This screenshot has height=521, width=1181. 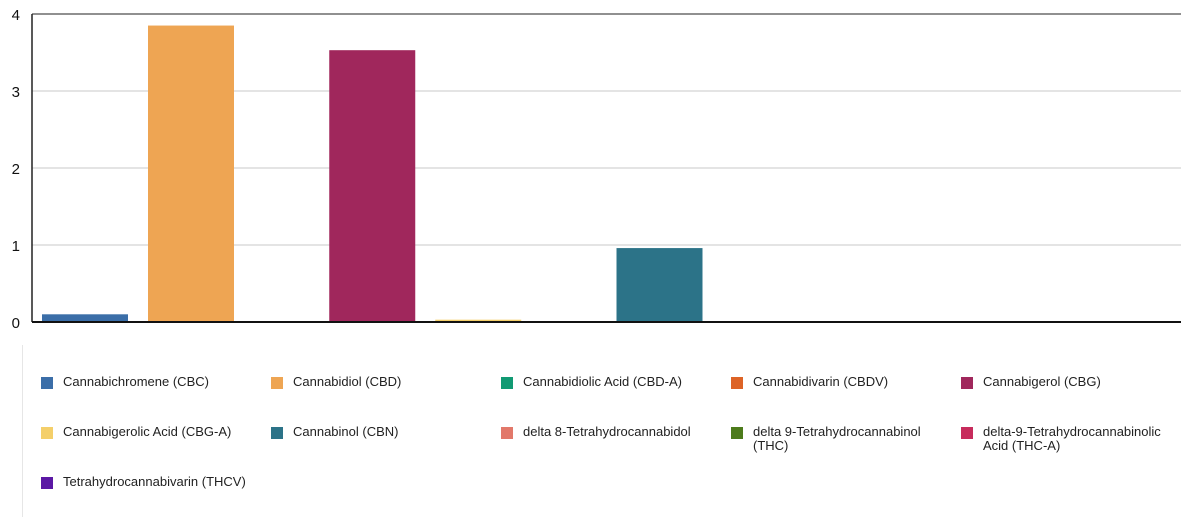 I want to click on legend-item: Cannabinol (CBN), so click(x=386, y=446).